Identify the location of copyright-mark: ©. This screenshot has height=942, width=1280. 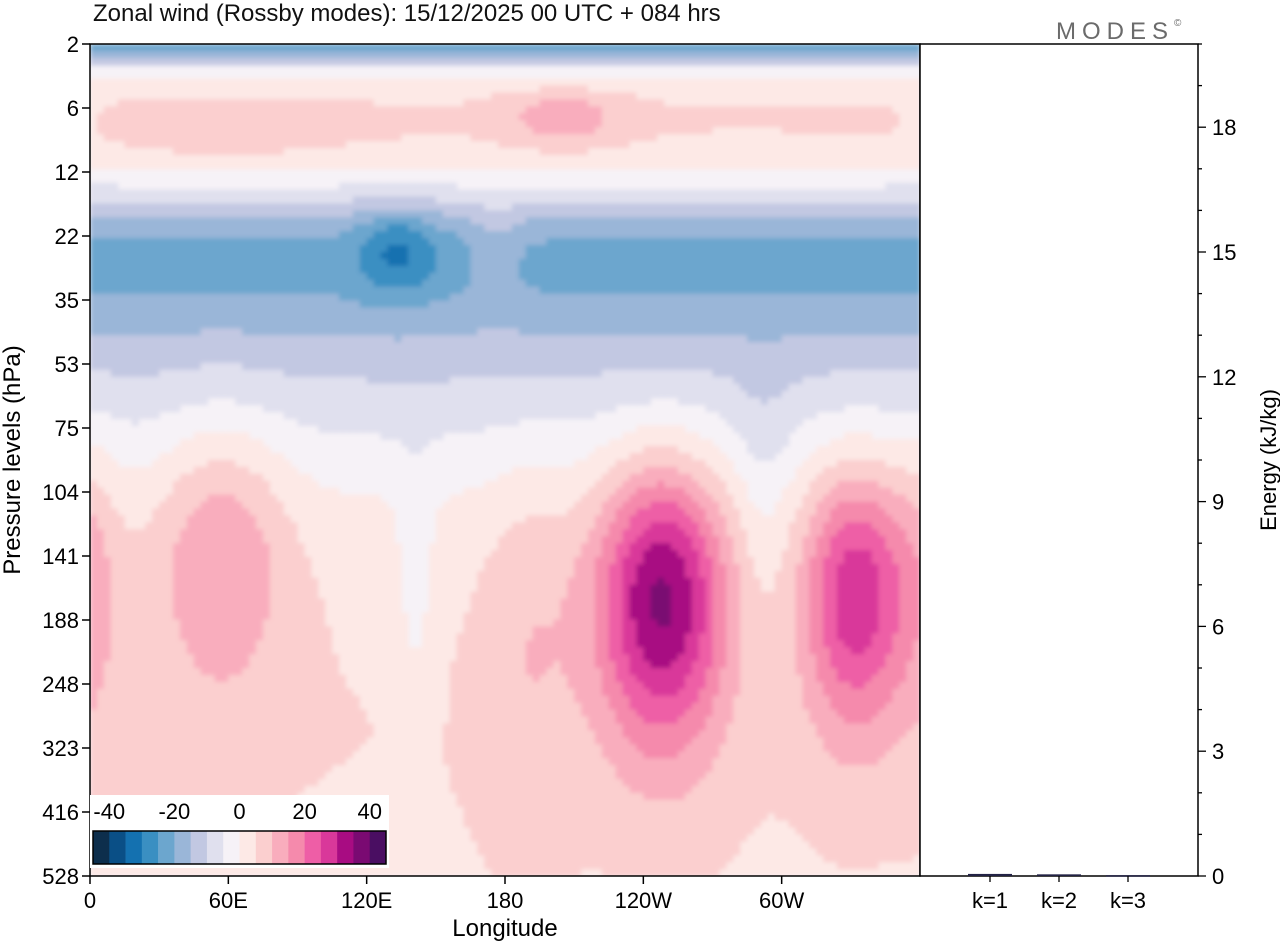
(1178, 23).